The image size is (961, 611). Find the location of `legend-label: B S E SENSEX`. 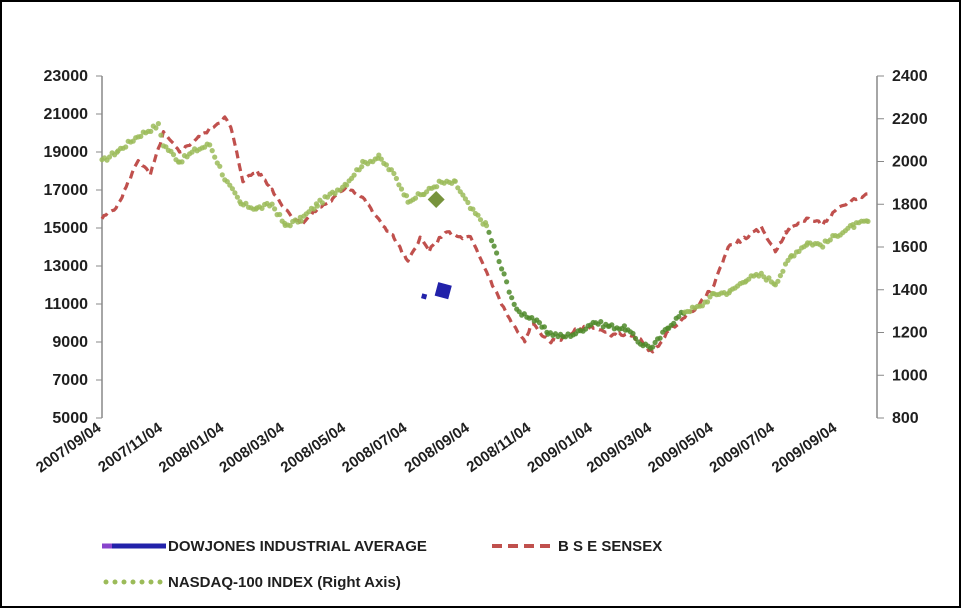

legend-label: B S E SENSEX is located at coordinates (610, 546).